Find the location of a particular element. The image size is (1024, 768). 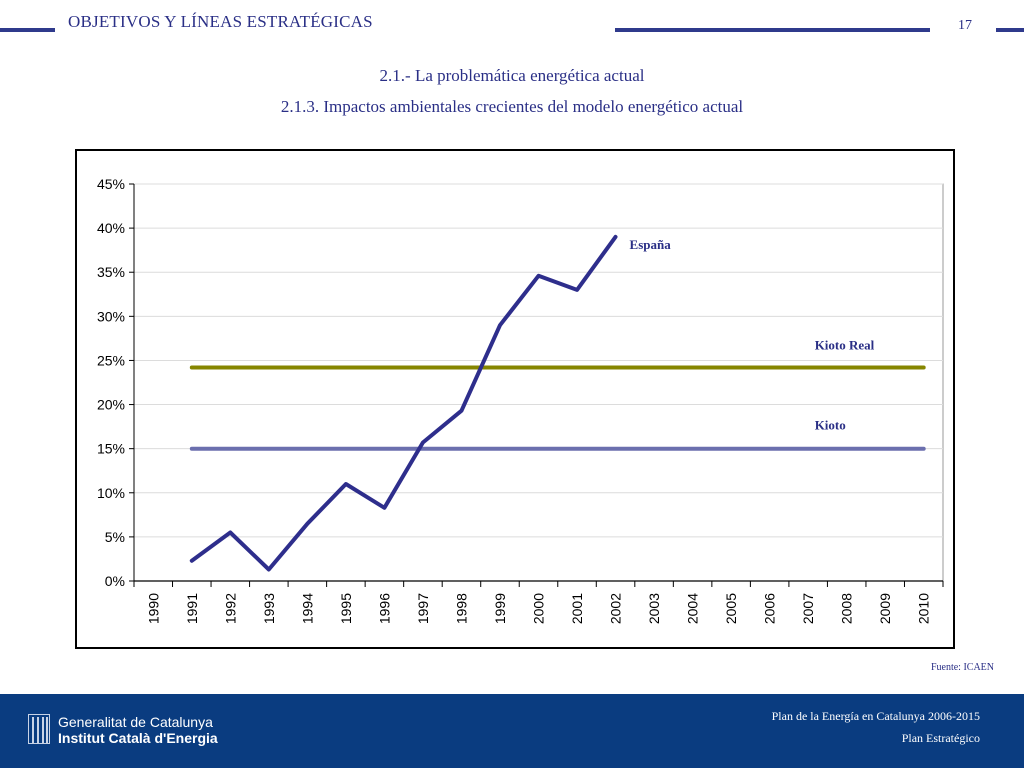

x-tick-label: 1995 is located at coordinates (346, 608).